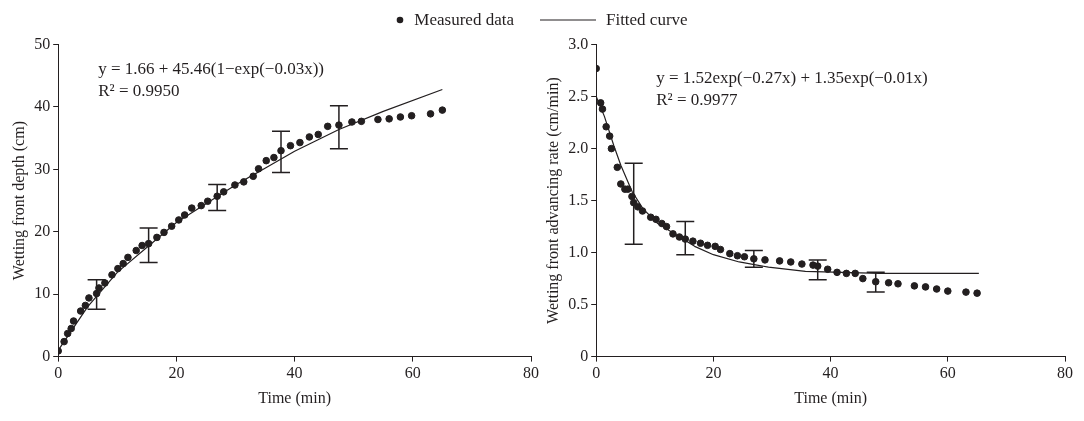 The image size is (1084, 421). I want to click on annotation: R² = 0.9977, so click(697, 99).